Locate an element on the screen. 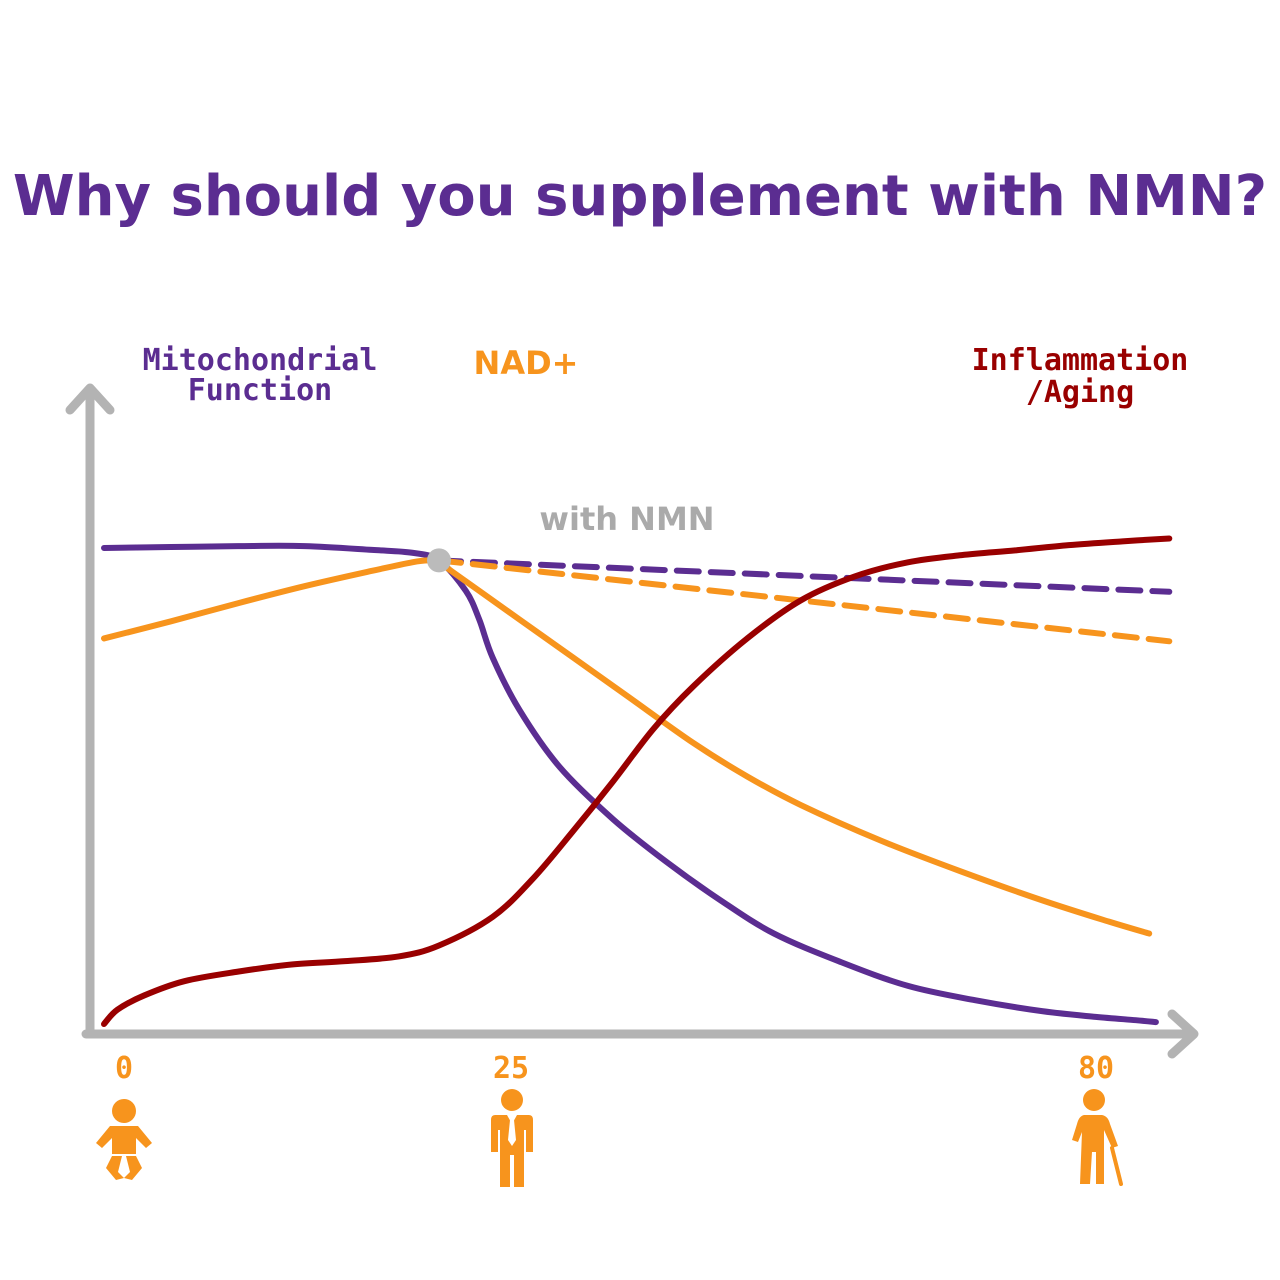 The image size is (1280, 1280). series-label-function: Function is located at coordinates (260, 390).